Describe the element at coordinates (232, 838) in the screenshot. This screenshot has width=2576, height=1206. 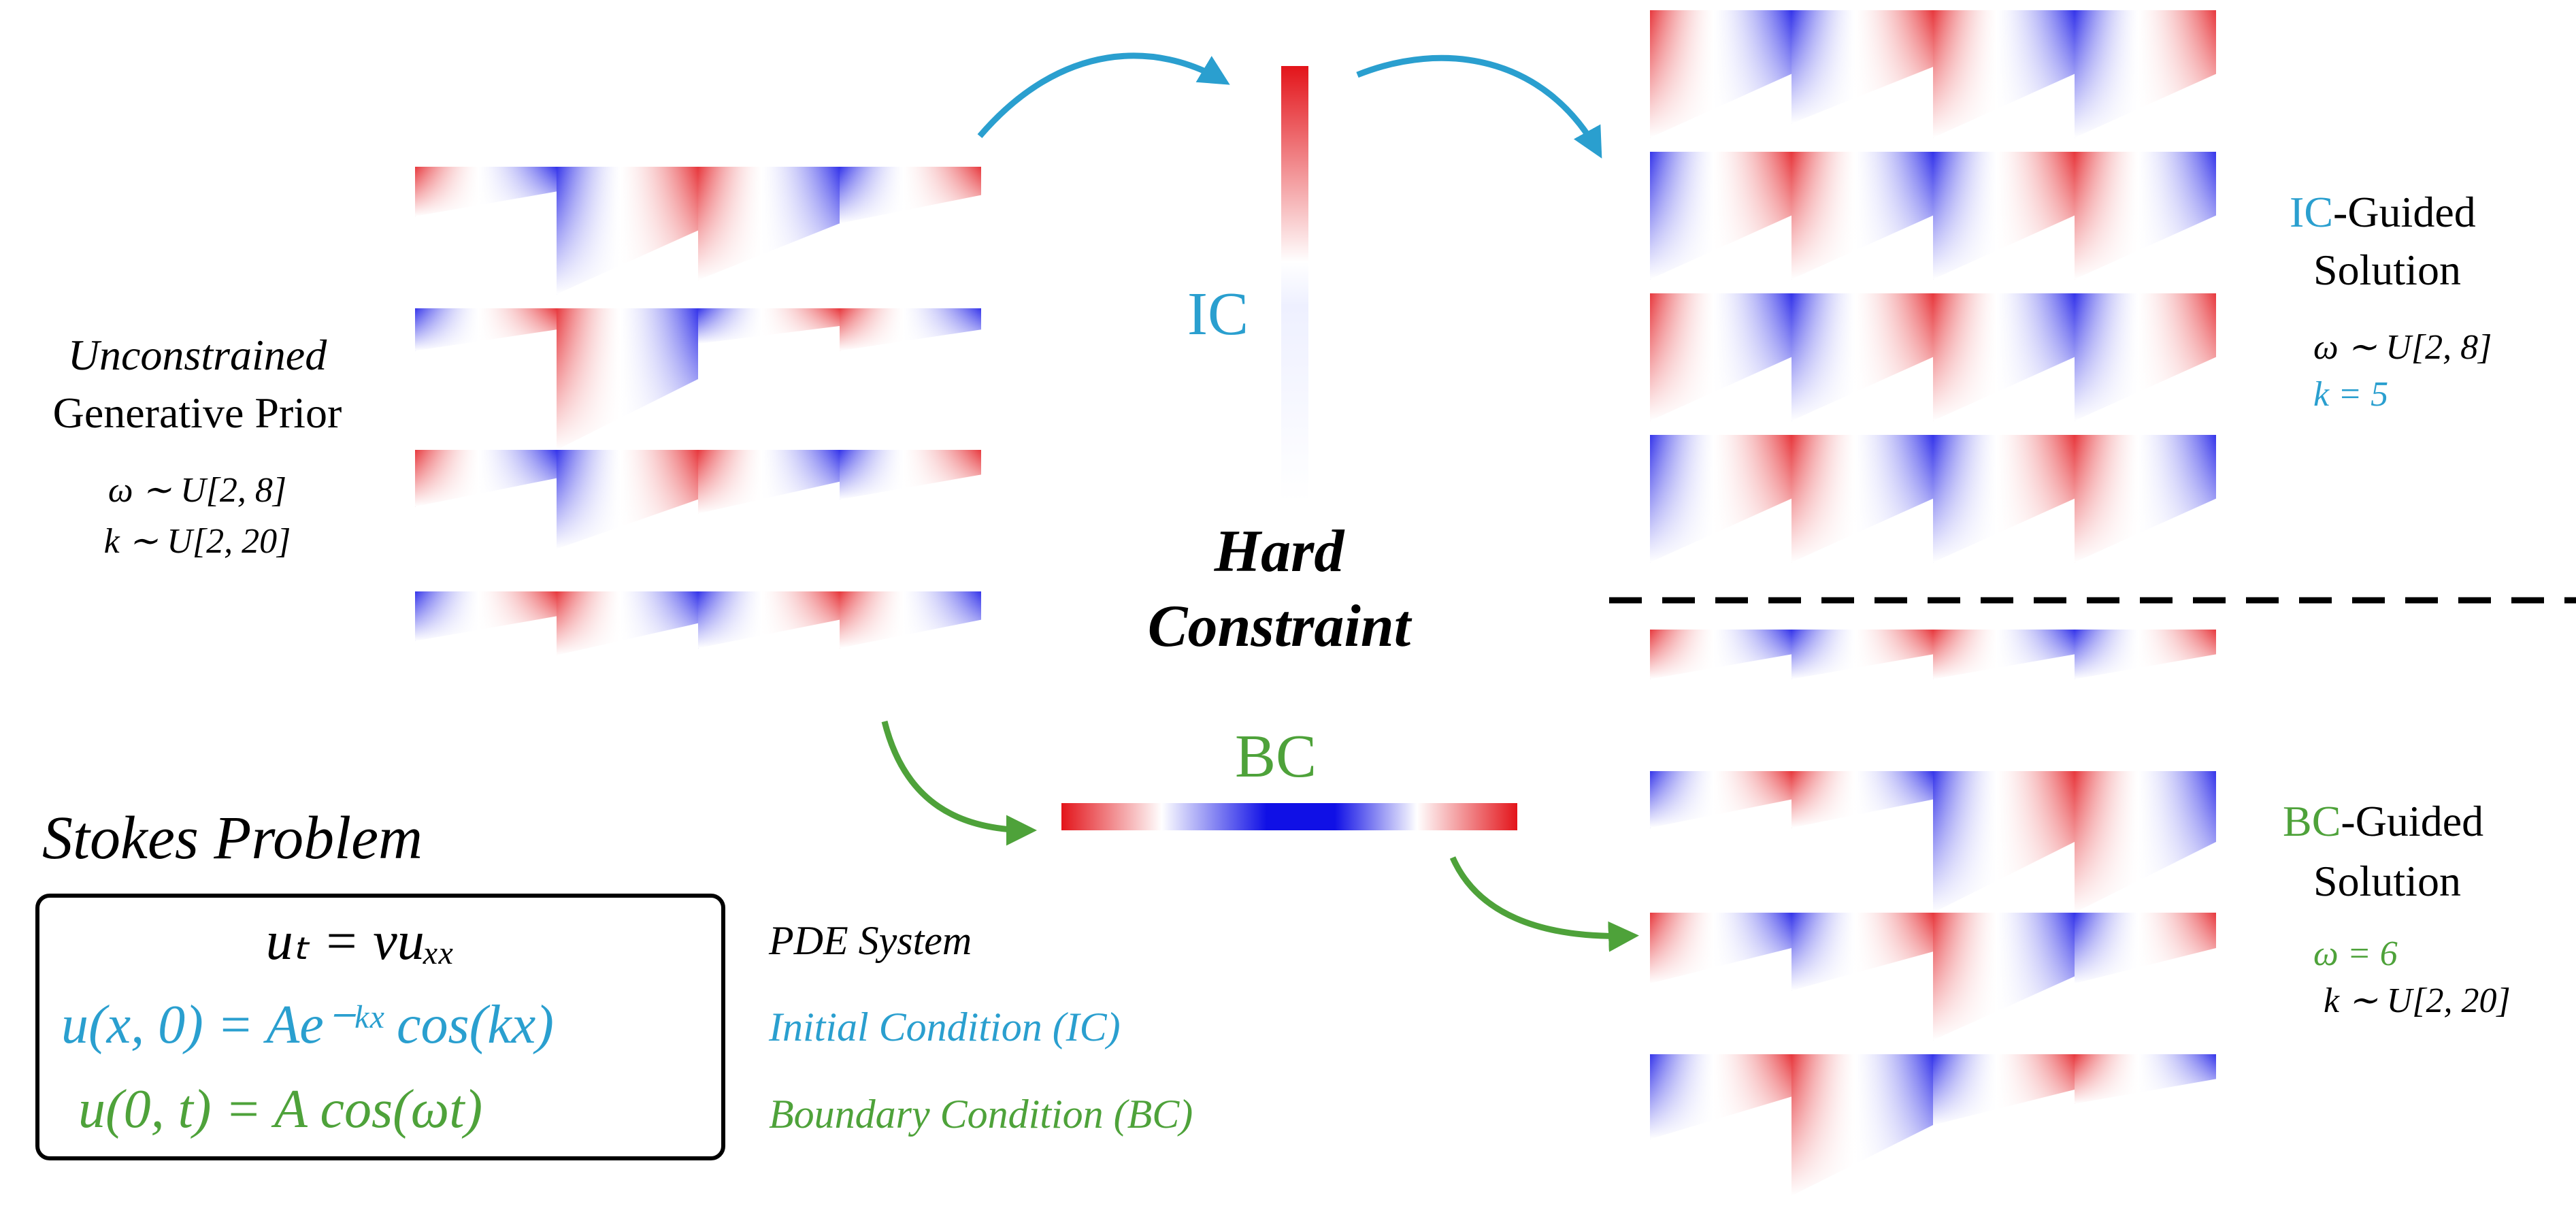
I see `problem-title: Stokes Problem` at that location.